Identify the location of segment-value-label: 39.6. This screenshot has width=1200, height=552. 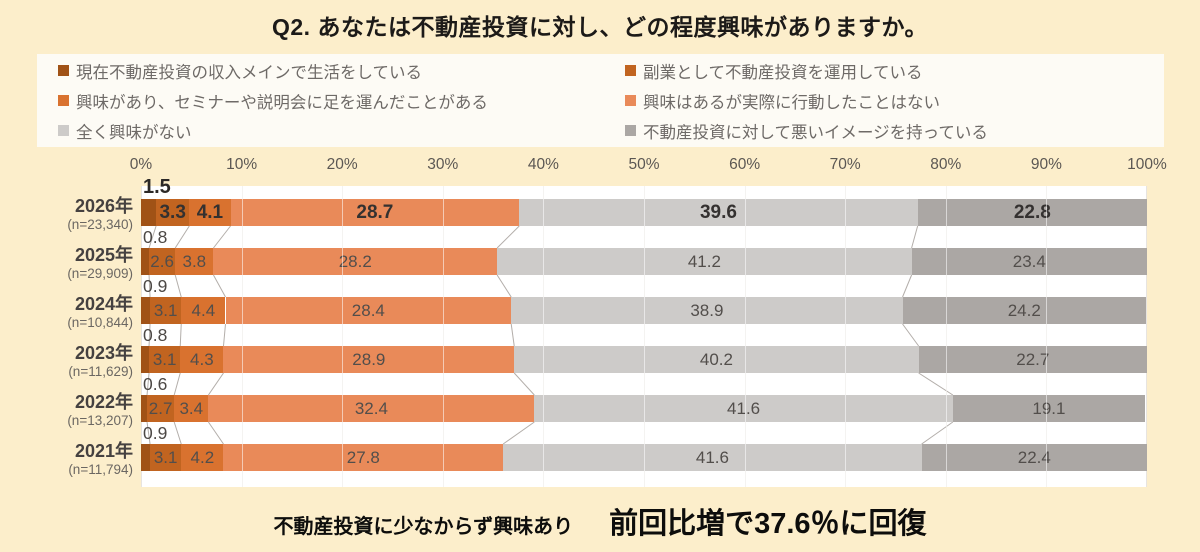
(718, 212).